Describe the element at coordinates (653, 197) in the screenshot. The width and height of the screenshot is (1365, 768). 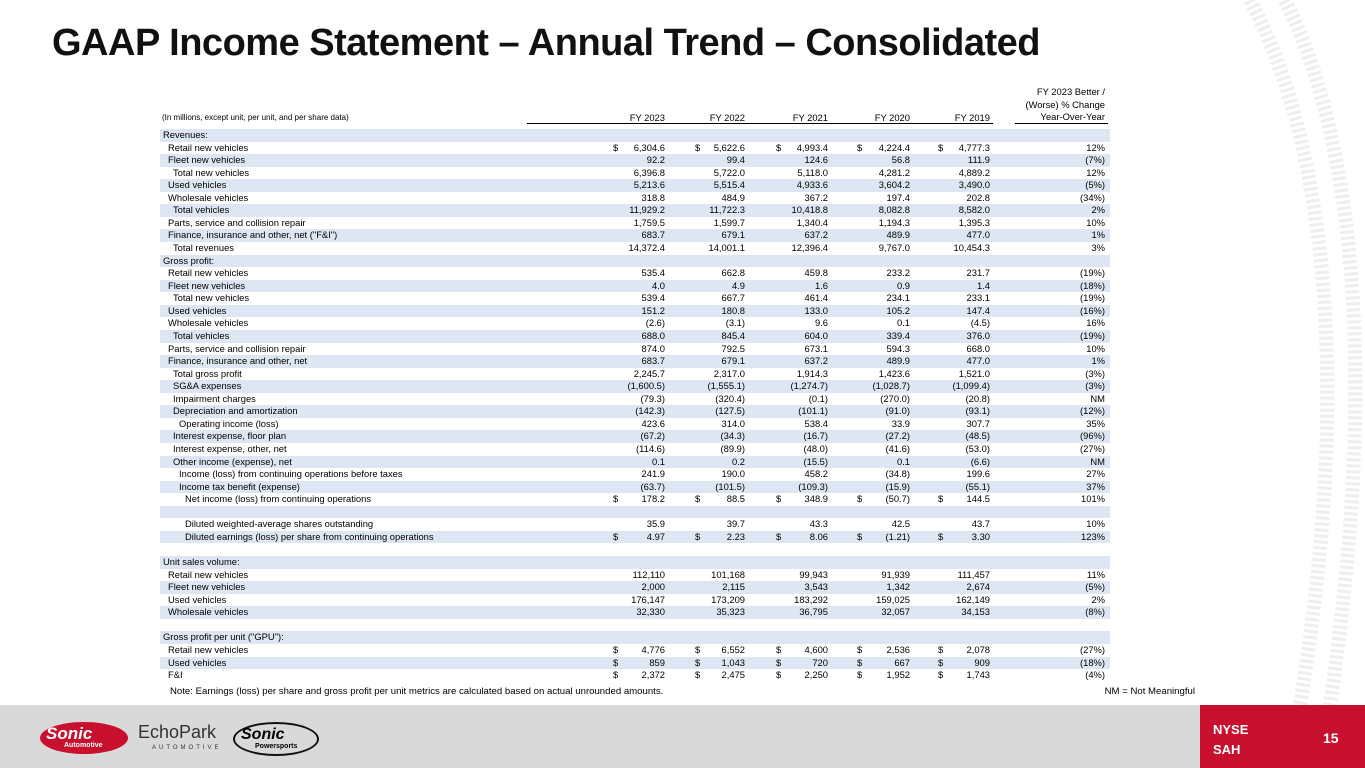
I see `cell-value: 318.8` at that location.